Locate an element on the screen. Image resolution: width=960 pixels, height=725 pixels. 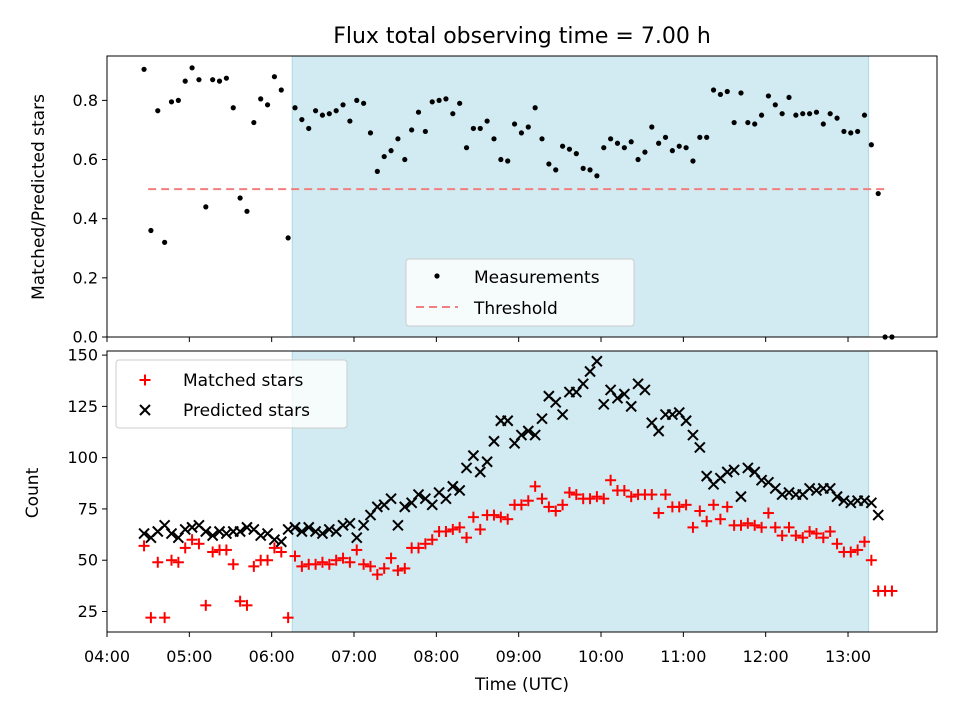
y-tick-label: 0.0 is located at coordinates (85, 337).